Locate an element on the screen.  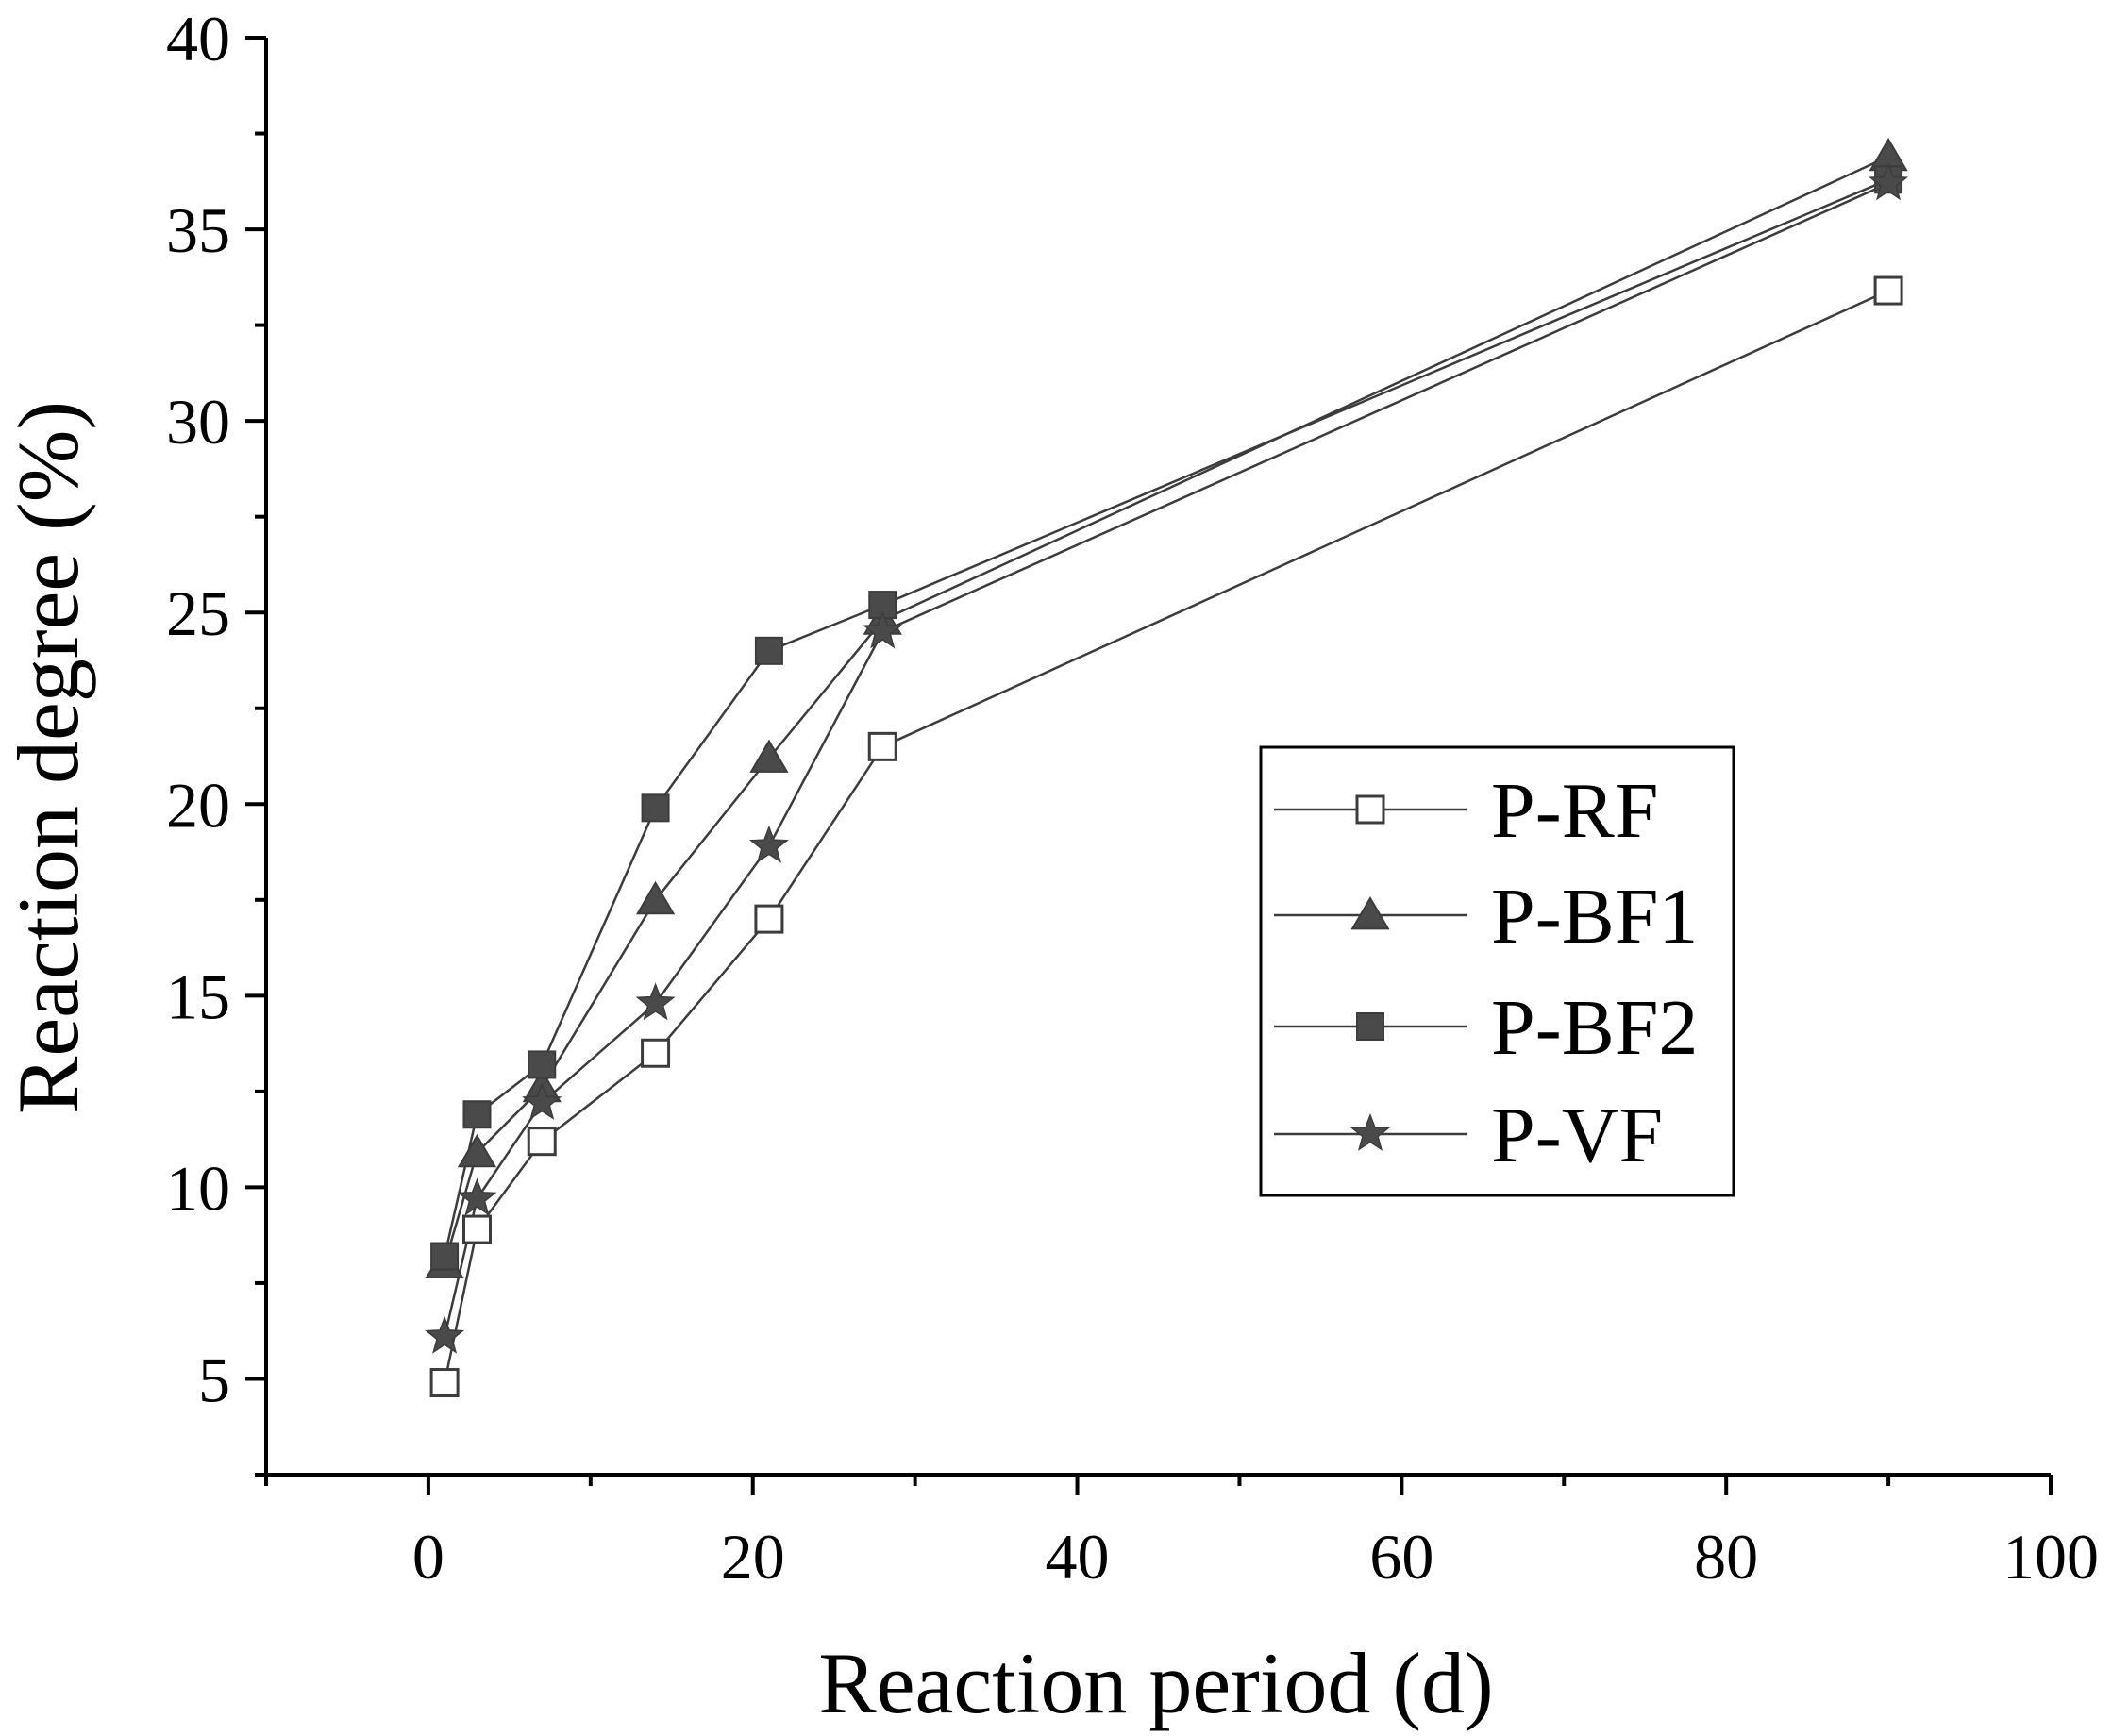
x-tick-label: 100 is located at coordinates (2051, 1557).